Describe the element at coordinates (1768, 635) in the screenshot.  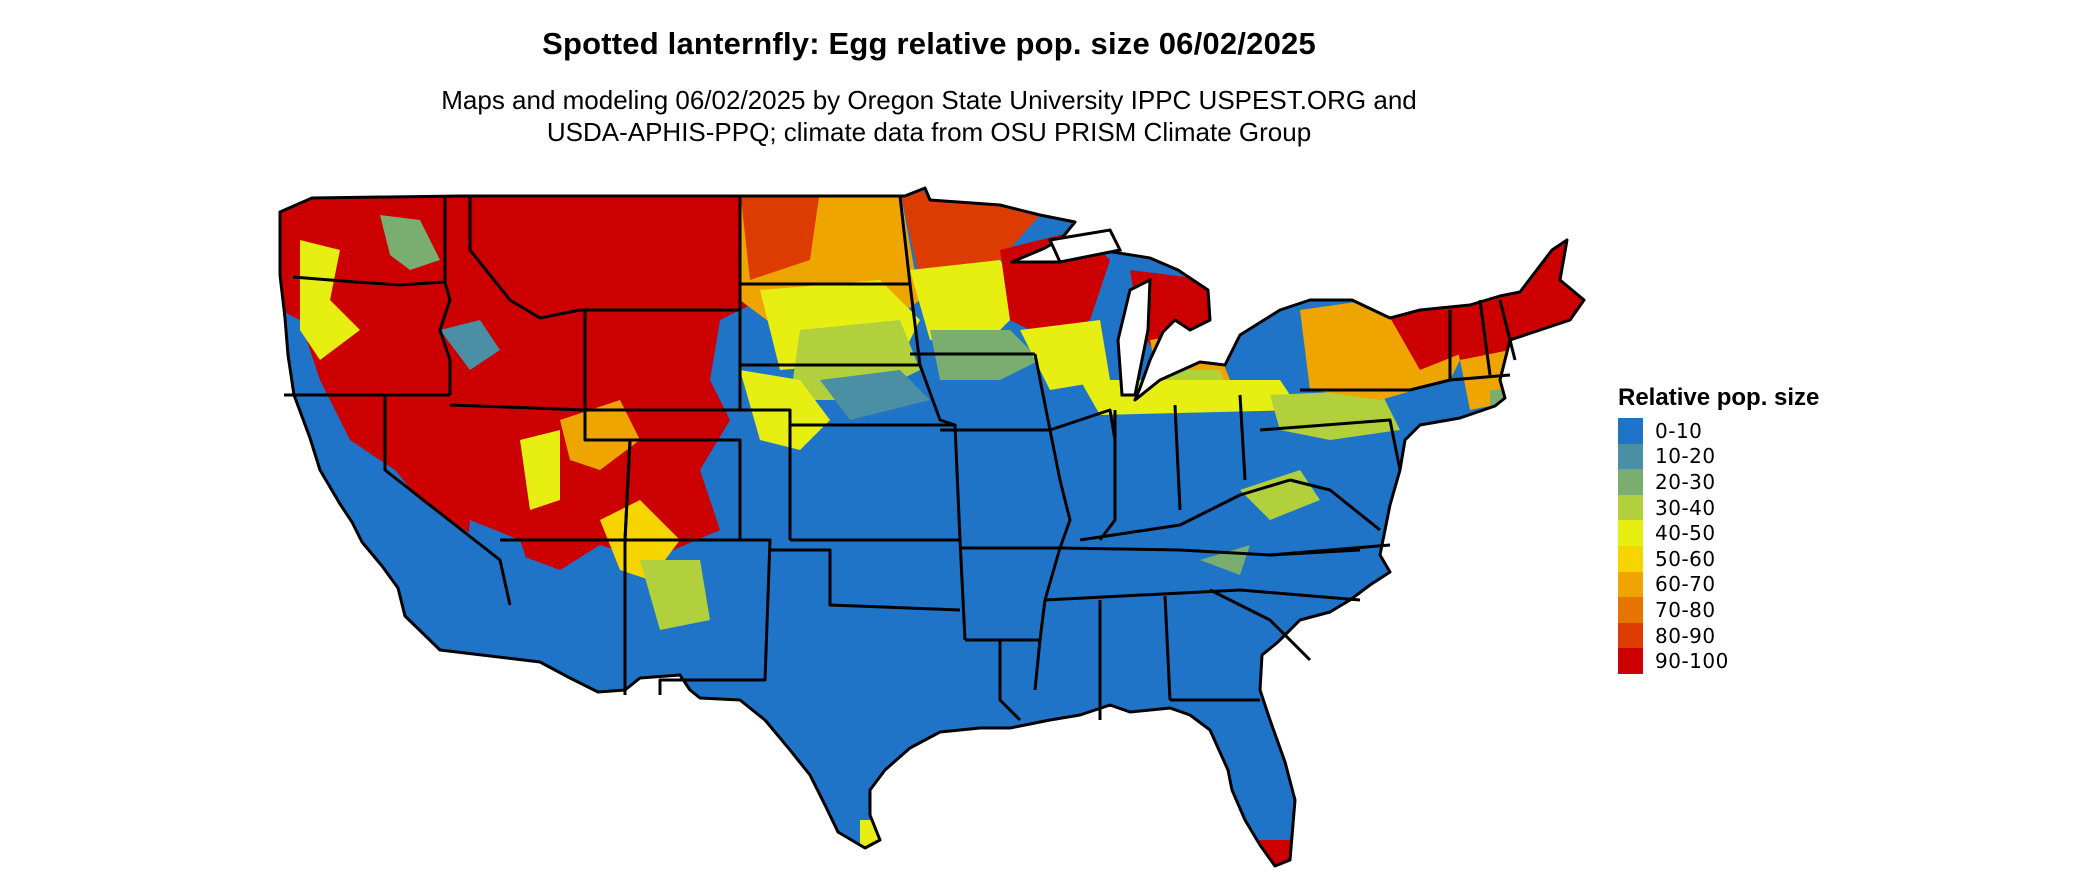
I see `legend-item: 80-90` at that location.